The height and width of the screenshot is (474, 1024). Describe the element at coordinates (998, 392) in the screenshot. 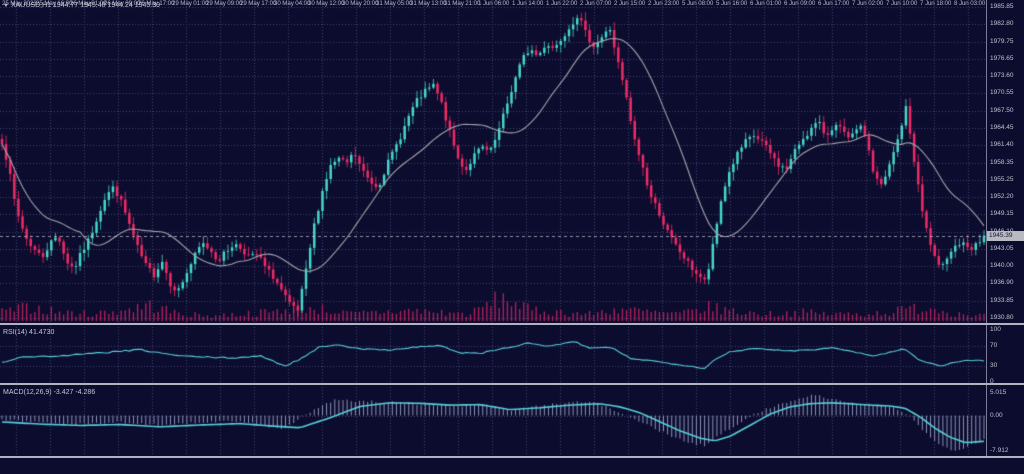

I see `macd-scale-label: 5.015` at that location.